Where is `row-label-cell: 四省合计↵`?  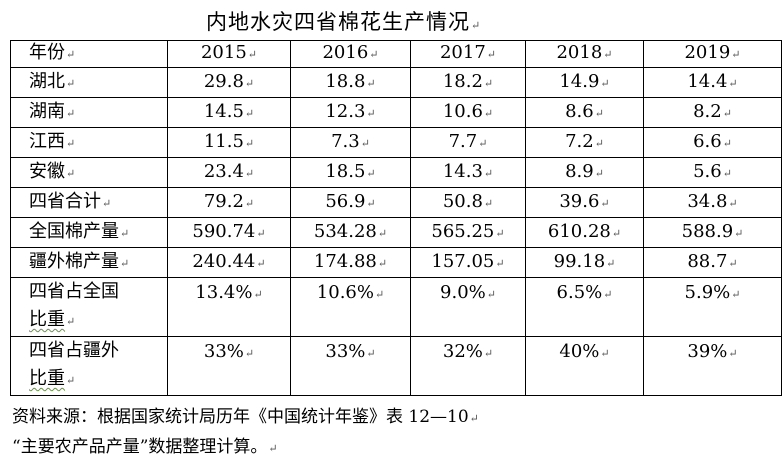
row-label-cell: 四省合计↵ is located at coordinates (89, 202).